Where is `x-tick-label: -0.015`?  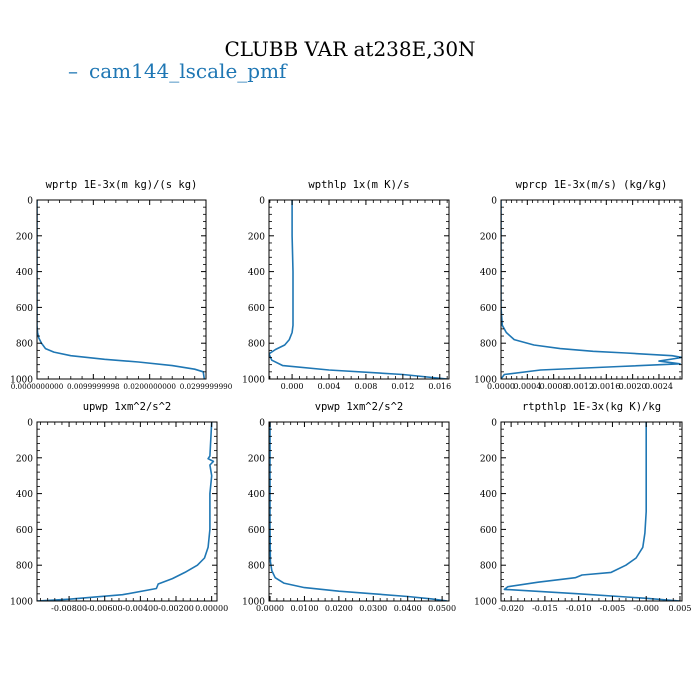 x-tick-label: -0.015 is located at coordinates (545, 608).